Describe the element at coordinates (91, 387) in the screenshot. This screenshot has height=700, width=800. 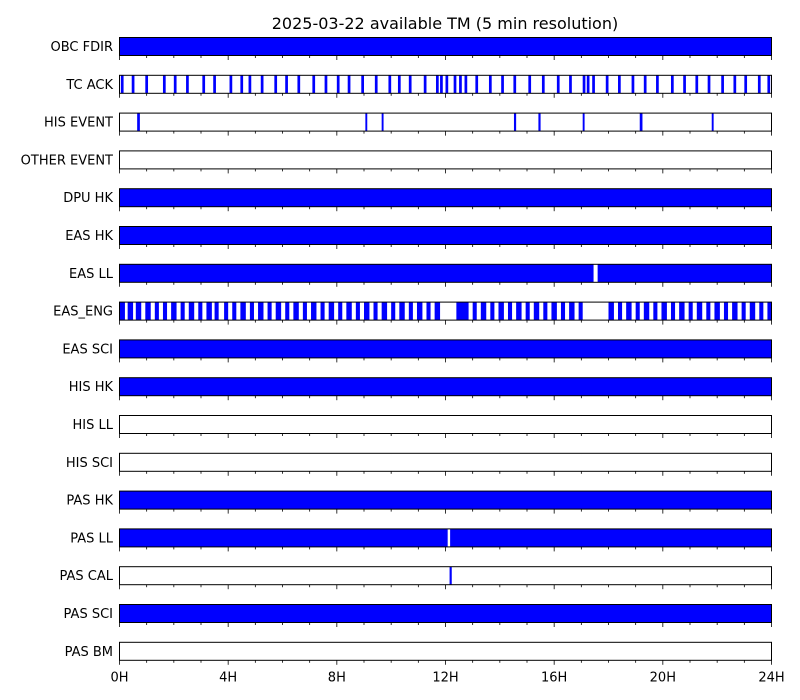
I see `row-label: HIS HK` at that location.